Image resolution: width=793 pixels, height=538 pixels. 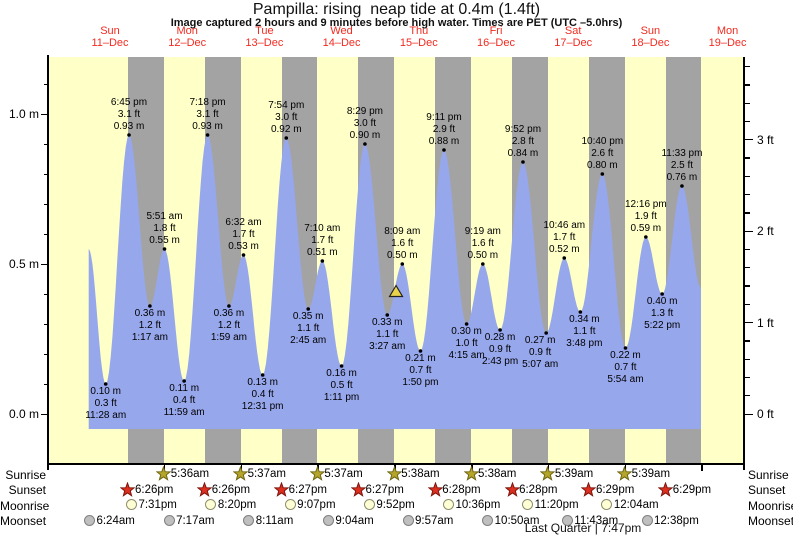 I want to click on tide-label-line: 2.5 ft, so click(x=682, y=165).